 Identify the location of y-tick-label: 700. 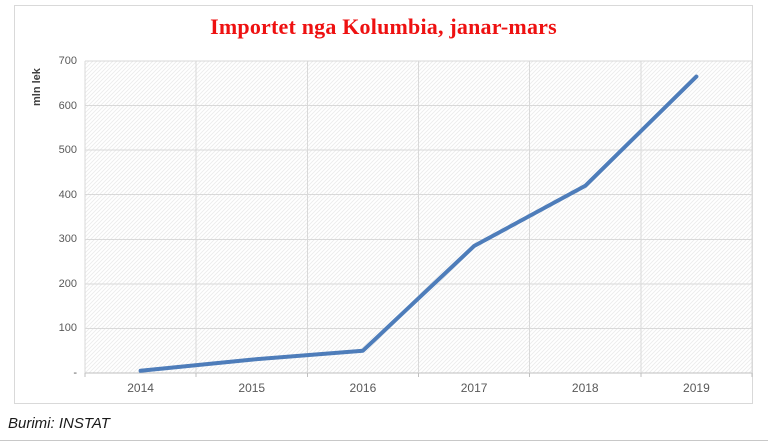
(67, 61).